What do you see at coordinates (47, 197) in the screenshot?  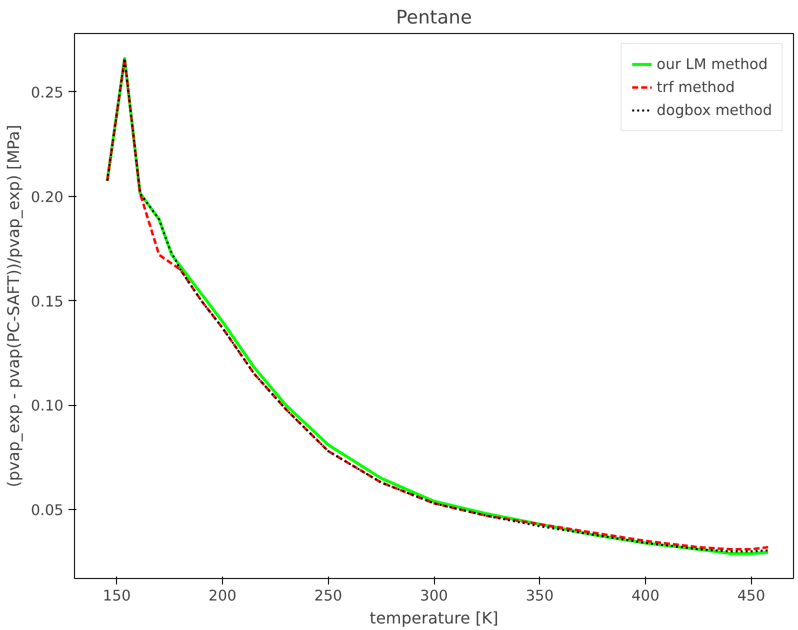 I see `y-tick-label: 0.20` at bounding box center [47, 197].